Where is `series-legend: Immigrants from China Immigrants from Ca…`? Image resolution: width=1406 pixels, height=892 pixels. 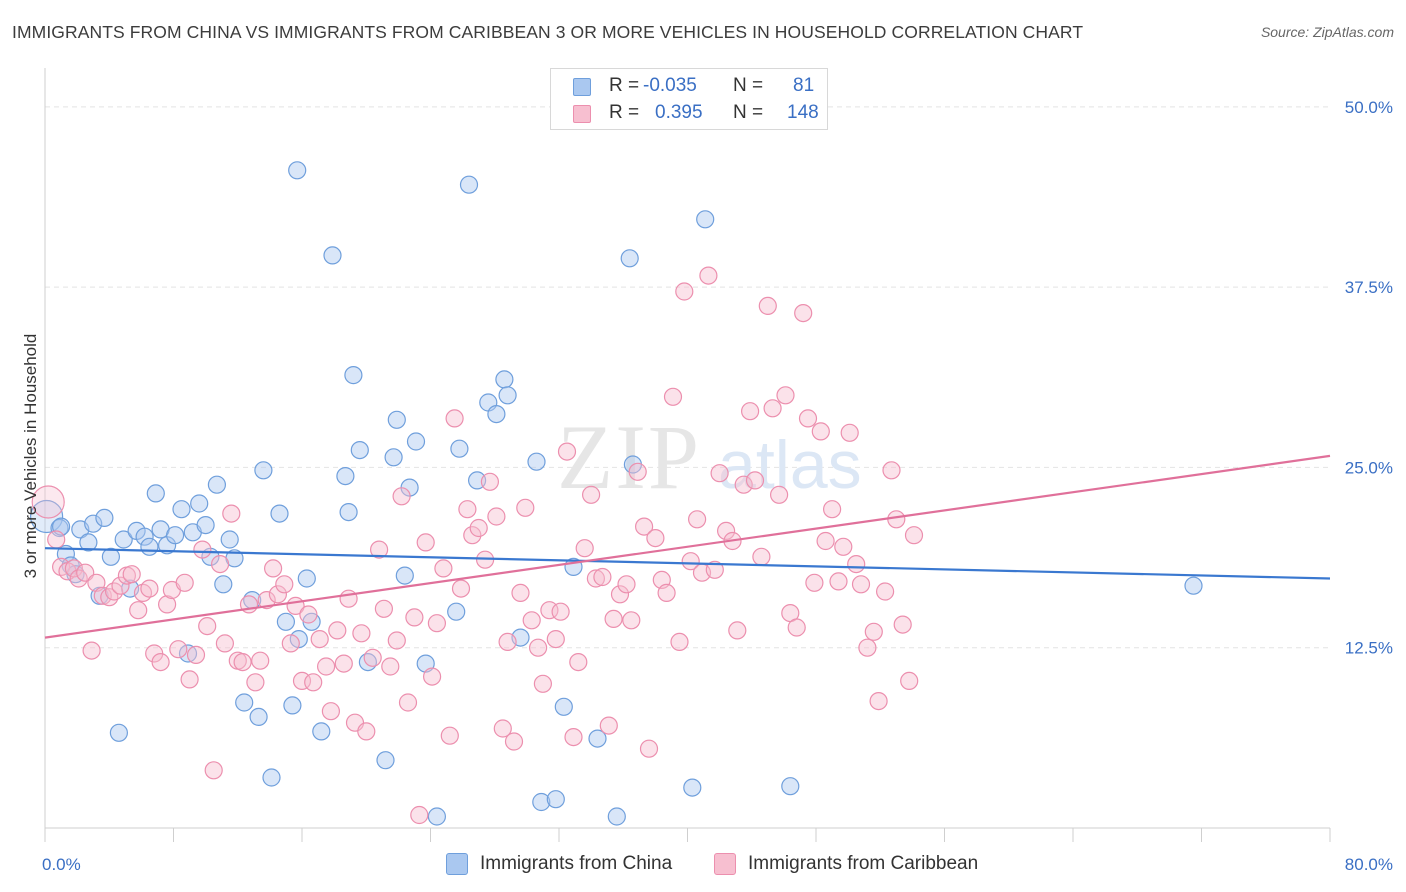 series-legend: Immigrants from China Immigrants from Ca… is located at coordinates (703, 865).